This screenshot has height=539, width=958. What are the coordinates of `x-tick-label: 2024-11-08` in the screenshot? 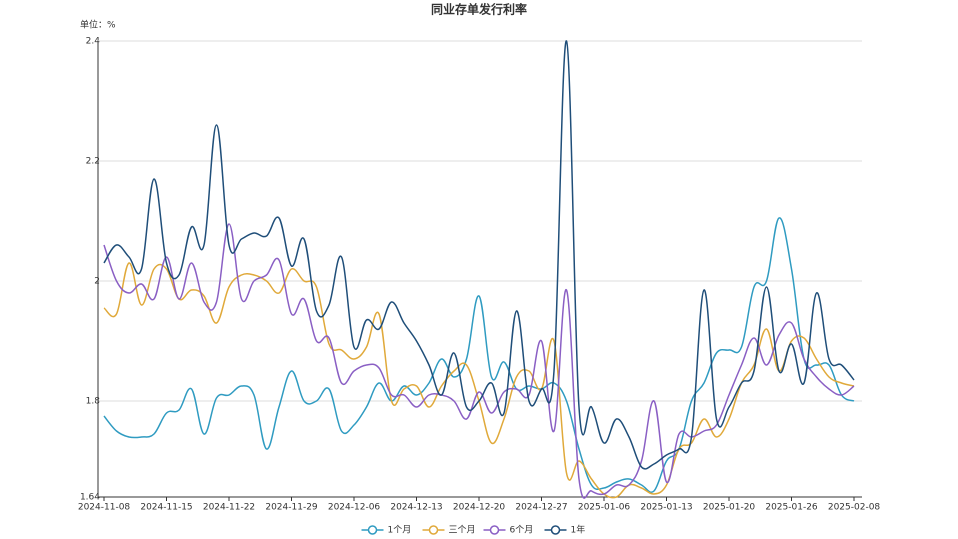 It's located at (104, 508).